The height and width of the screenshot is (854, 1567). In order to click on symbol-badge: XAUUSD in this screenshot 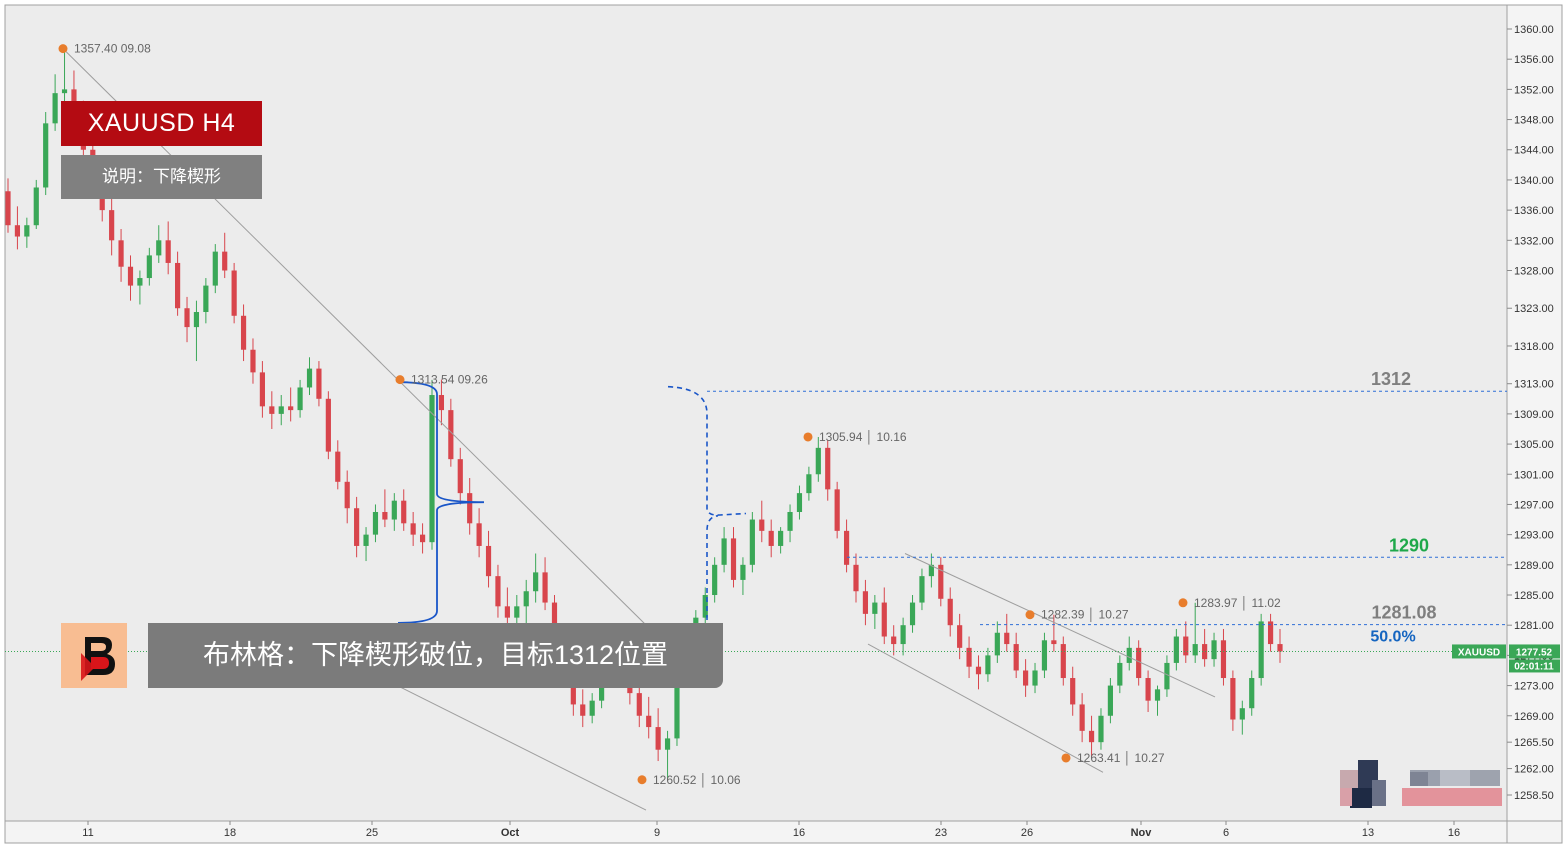, I will do `click(1479, 652)`.